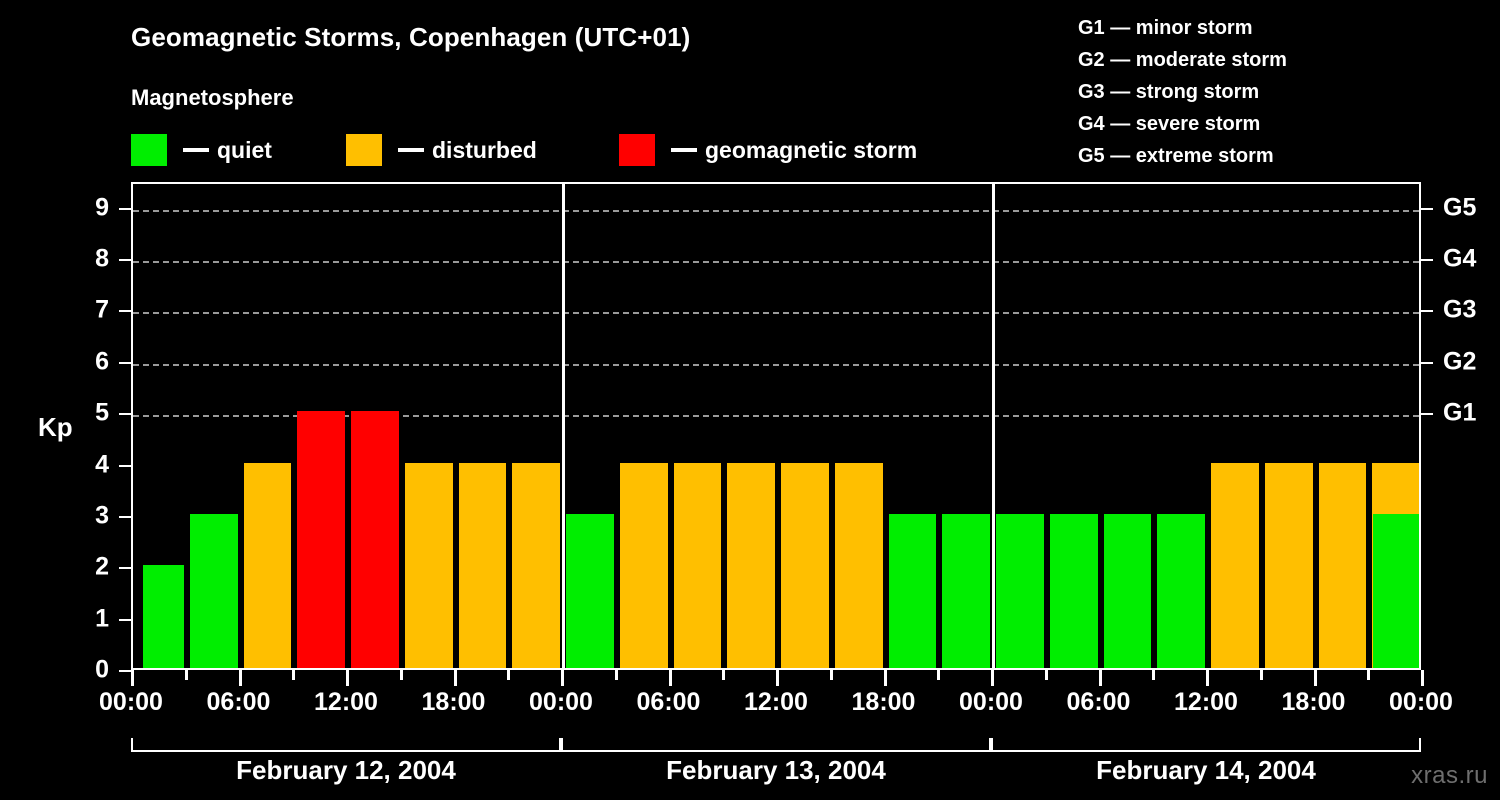 This screenshot has width=1500, height=800. I want to click on page-title: Geomagnetic Storms, Copenhagen (UTC+01), so click(411, 37).